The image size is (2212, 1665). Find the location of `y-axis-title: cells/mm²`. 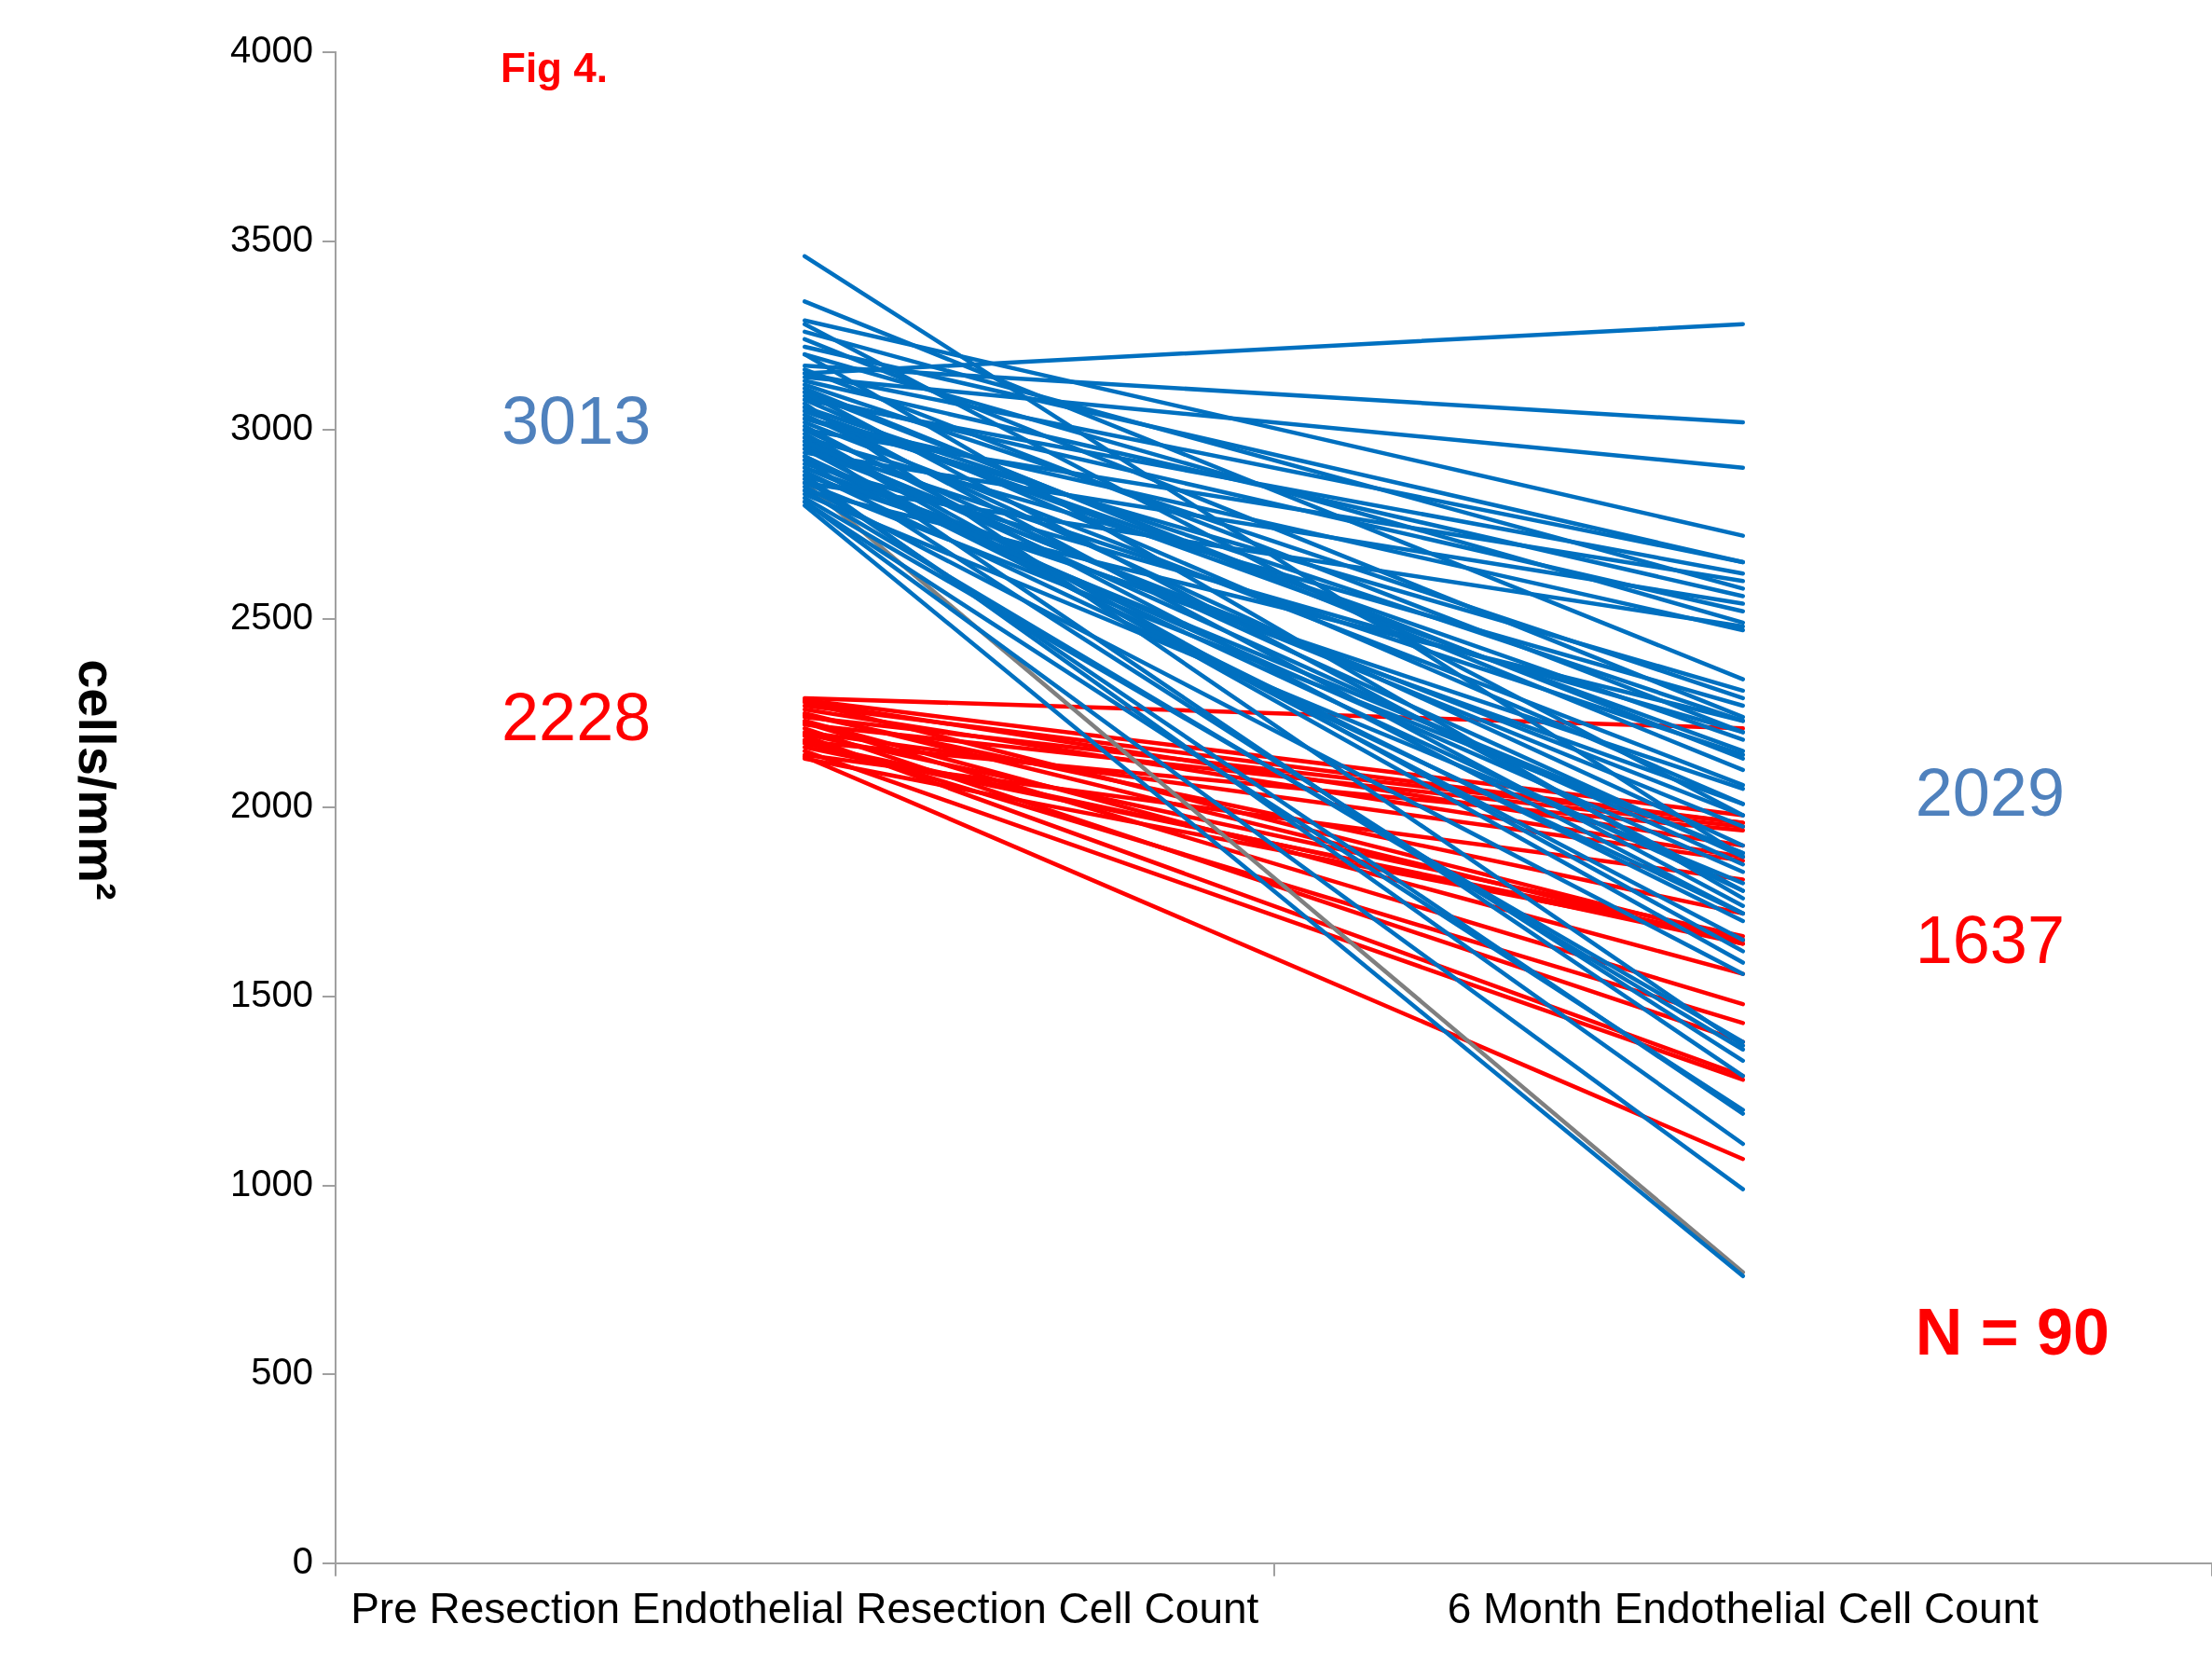

y-axis-title: cells/mm² is located at coordinates (97, 780).